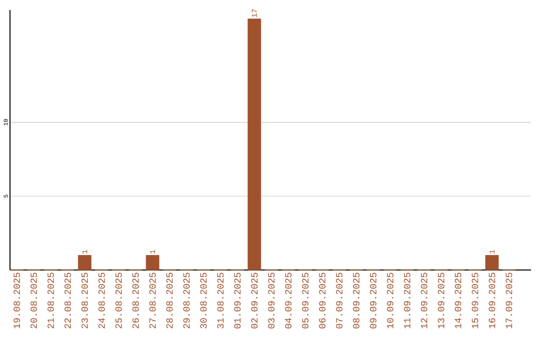 This screenshot has width=540, height=340. Describe the element at coordinates (33, 300) in the screenshot. I see `x-tick-label: 20.08.2025` at that location.